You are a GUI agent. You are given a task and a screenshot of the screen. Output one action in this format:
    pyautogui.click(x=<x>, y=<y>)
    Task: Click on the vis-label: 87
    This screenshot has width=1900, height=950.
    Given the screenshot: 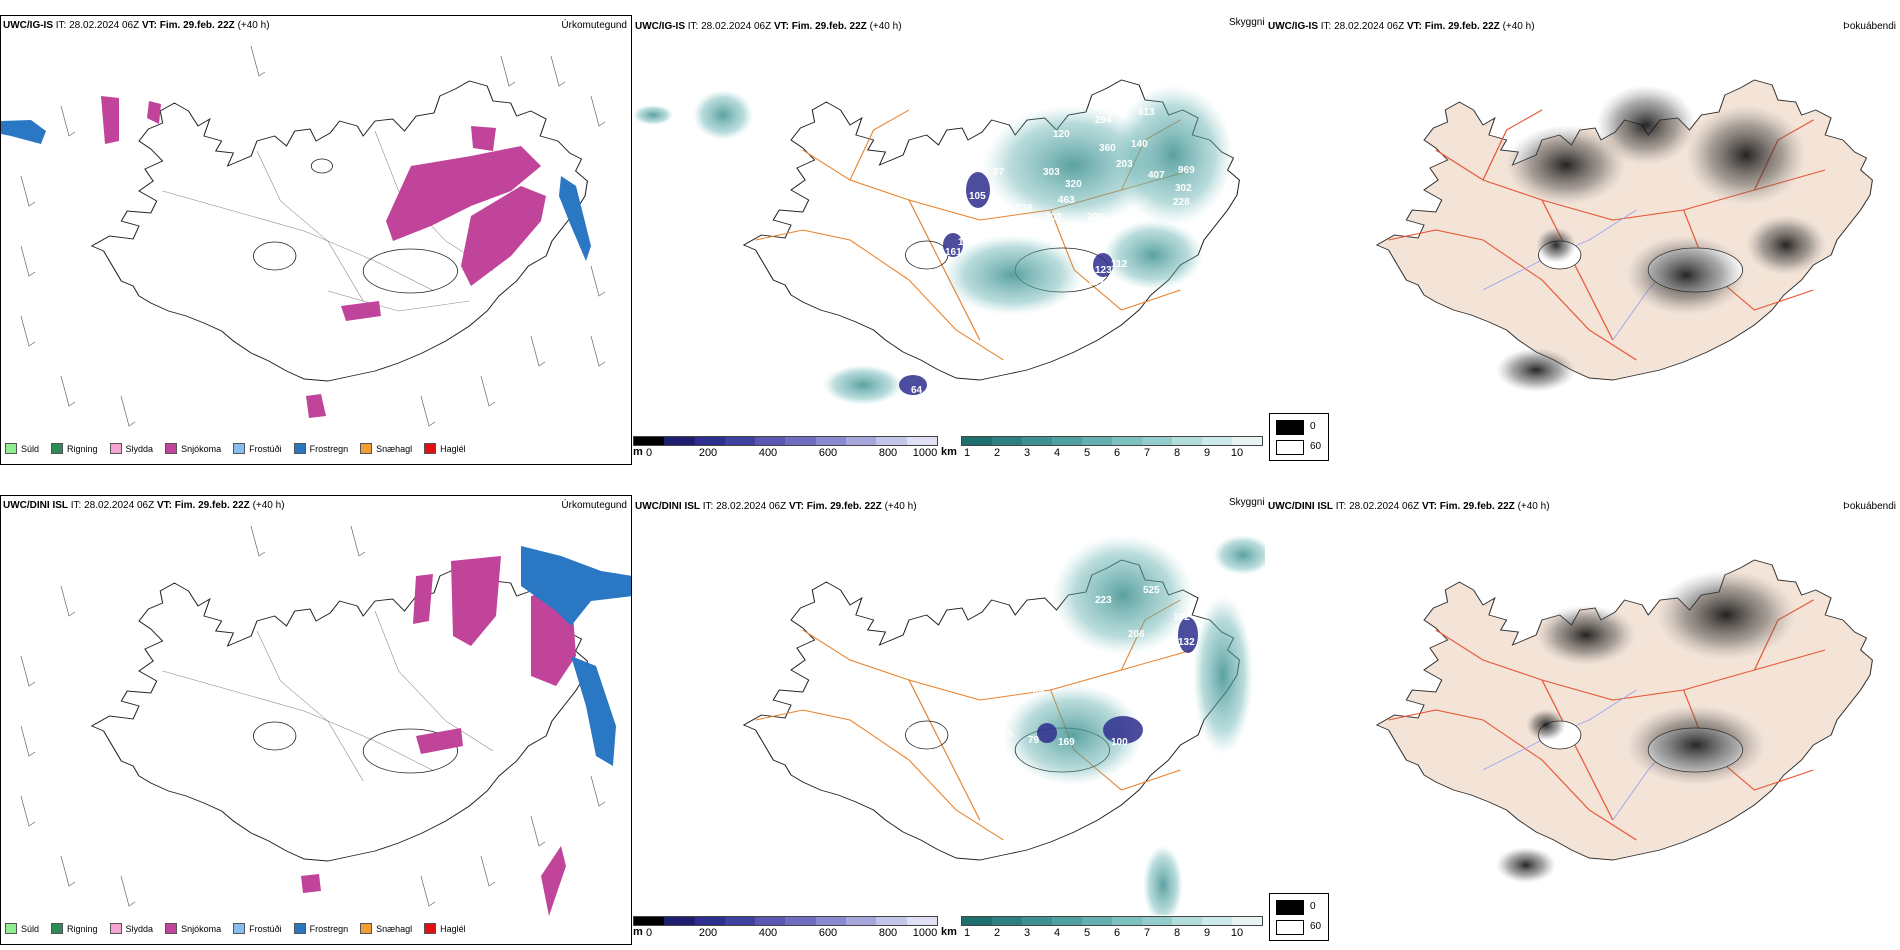 What is the action you would take?
    pyautogui.click(x=999, y=172)
    